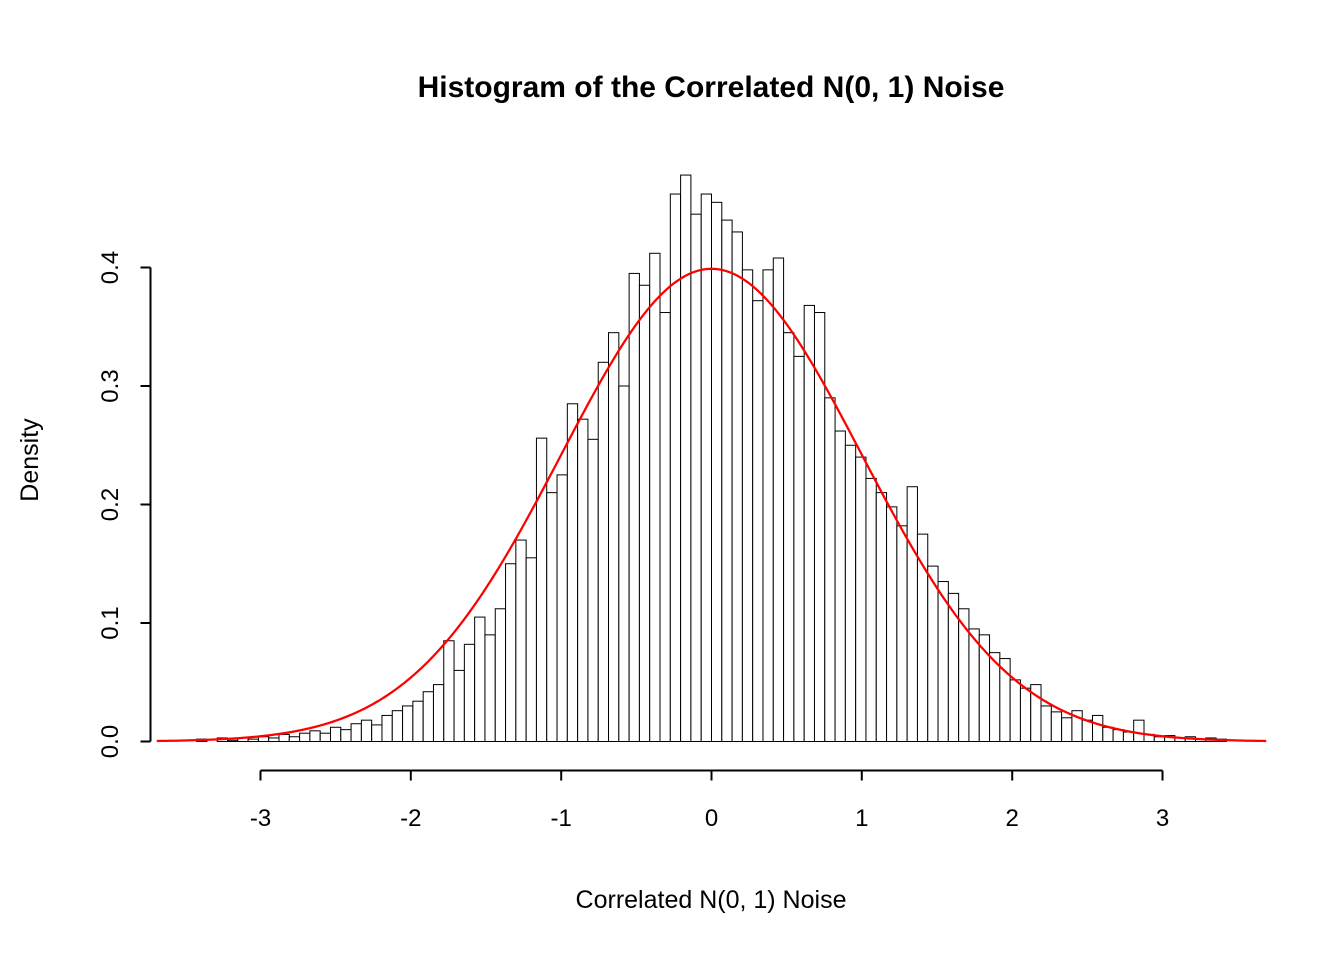  What do you see at coordinates (110, 741) in the screenshot?
I see `y-tick-label: 0.0` at bounding box center [110, 741].